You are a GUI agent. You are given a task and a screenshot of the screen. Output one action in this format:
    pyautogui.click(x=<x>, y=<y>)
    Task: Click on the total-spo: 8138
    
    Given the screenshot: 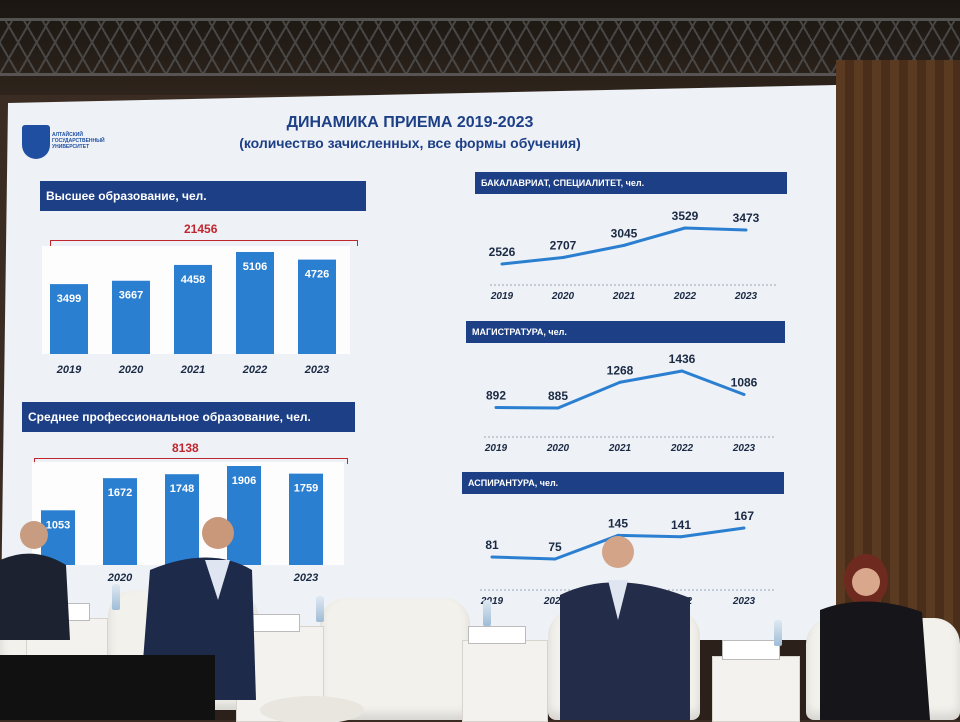 What is the action you would take?
    pyautogui.click(x=185, y=448)
    